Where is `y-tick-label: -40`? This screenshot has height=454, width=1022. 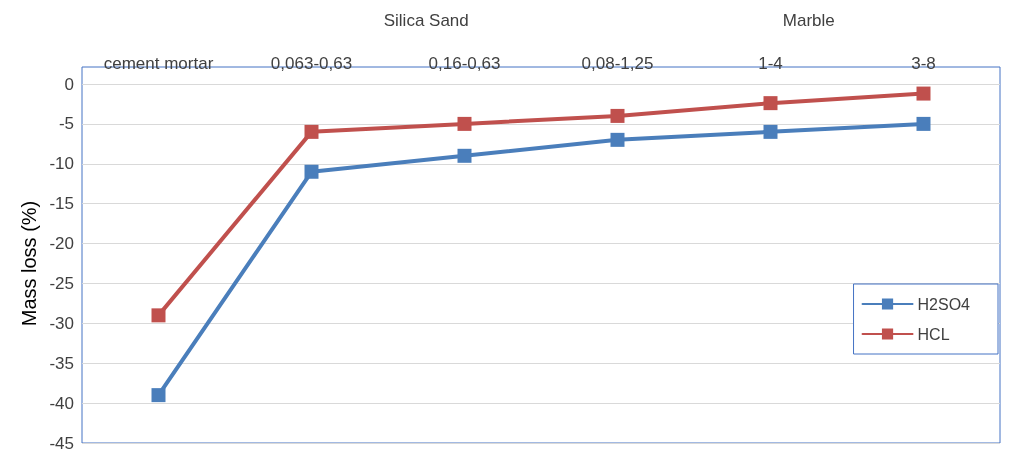 y-tick-label: -40 is located at coordinates (61, 403).